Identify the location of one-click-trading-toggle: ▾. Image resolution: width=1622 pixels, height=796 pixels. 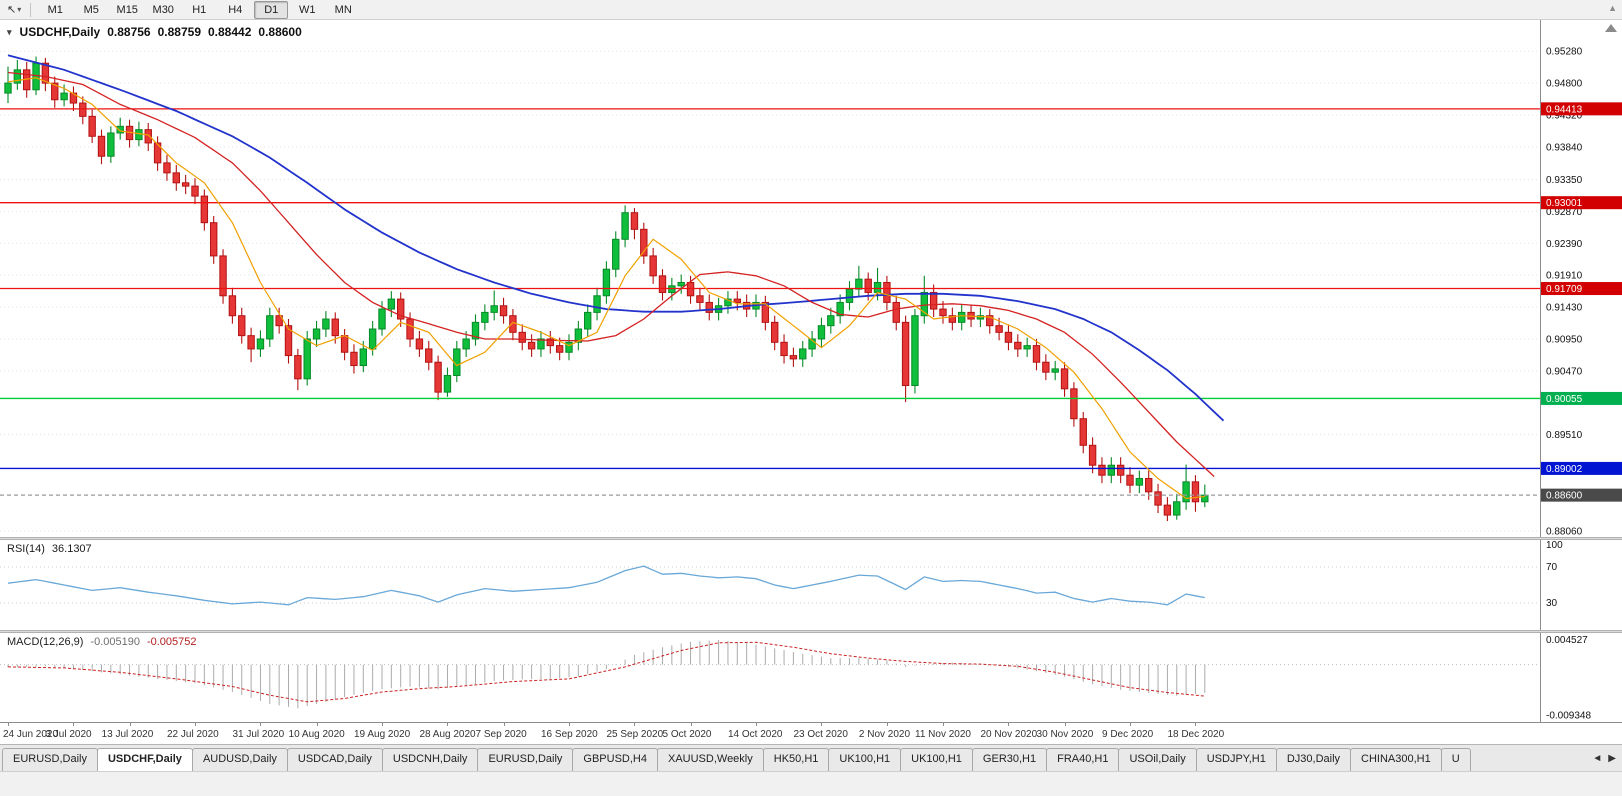
(9, 31).